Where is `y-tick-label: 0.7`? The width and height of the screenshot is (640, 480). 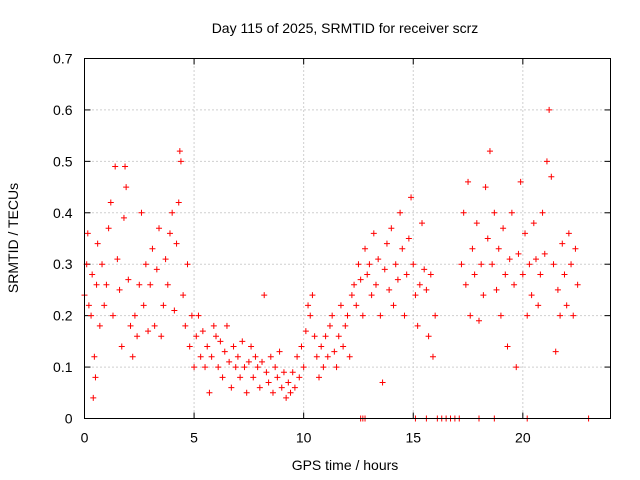
y-tick-label: 0.7 is located at coordinates (63, 59).